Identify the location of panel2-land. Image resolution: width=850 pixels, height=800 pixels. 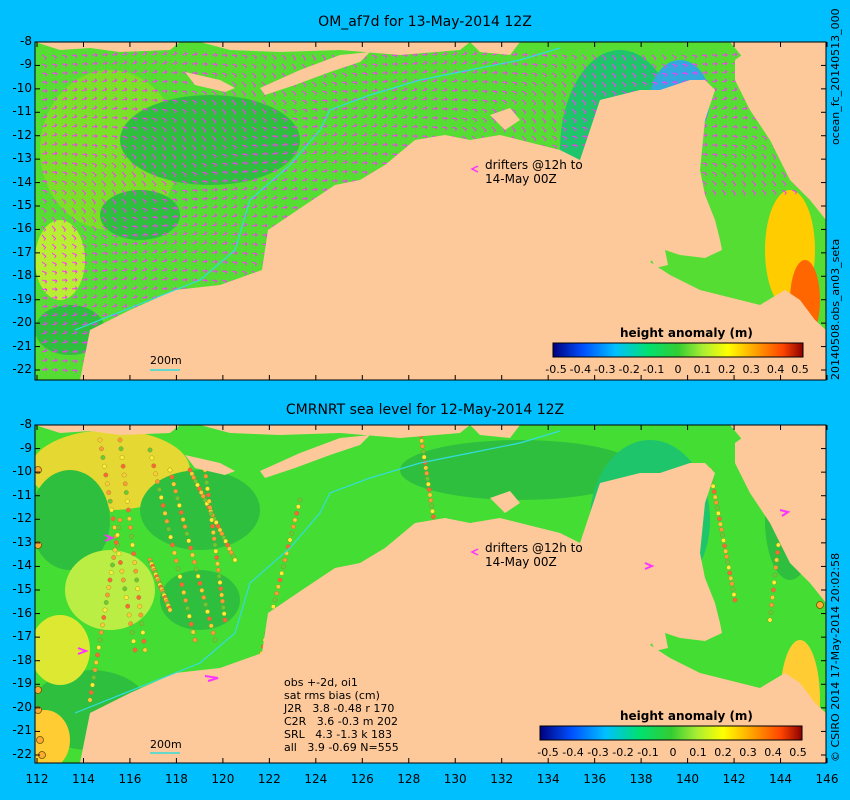
(495, 431).